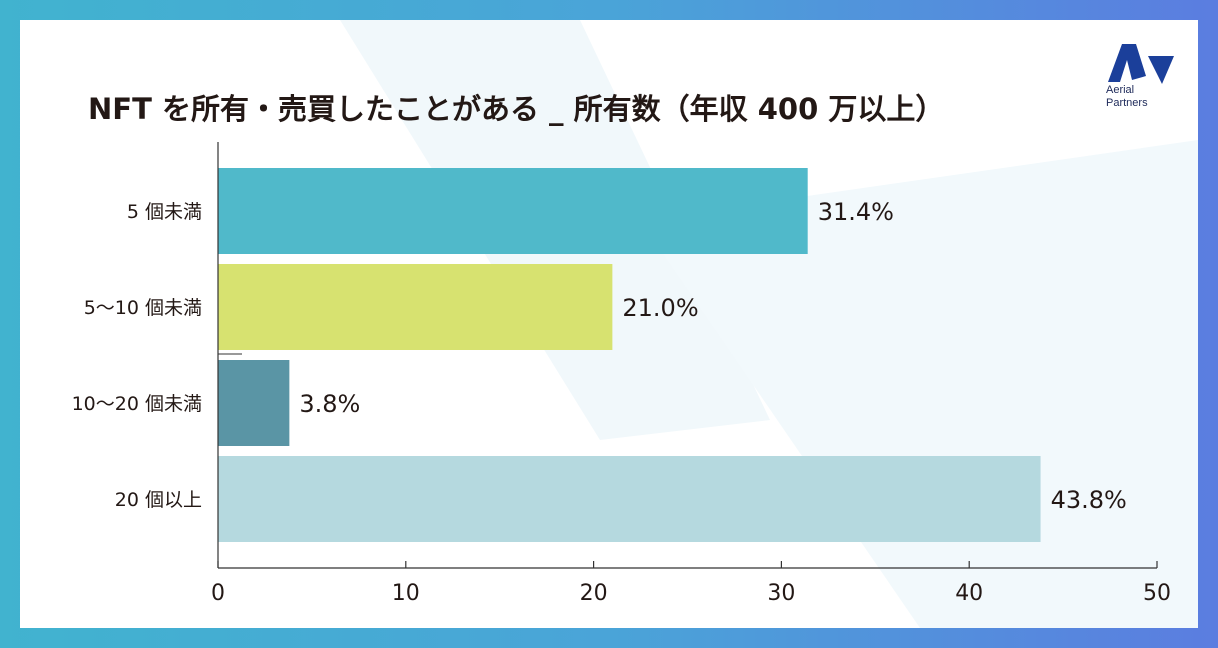 The image size is (1218, 648). I want to click on category-label-2: 5〜10 個未満, so click(143, 308).